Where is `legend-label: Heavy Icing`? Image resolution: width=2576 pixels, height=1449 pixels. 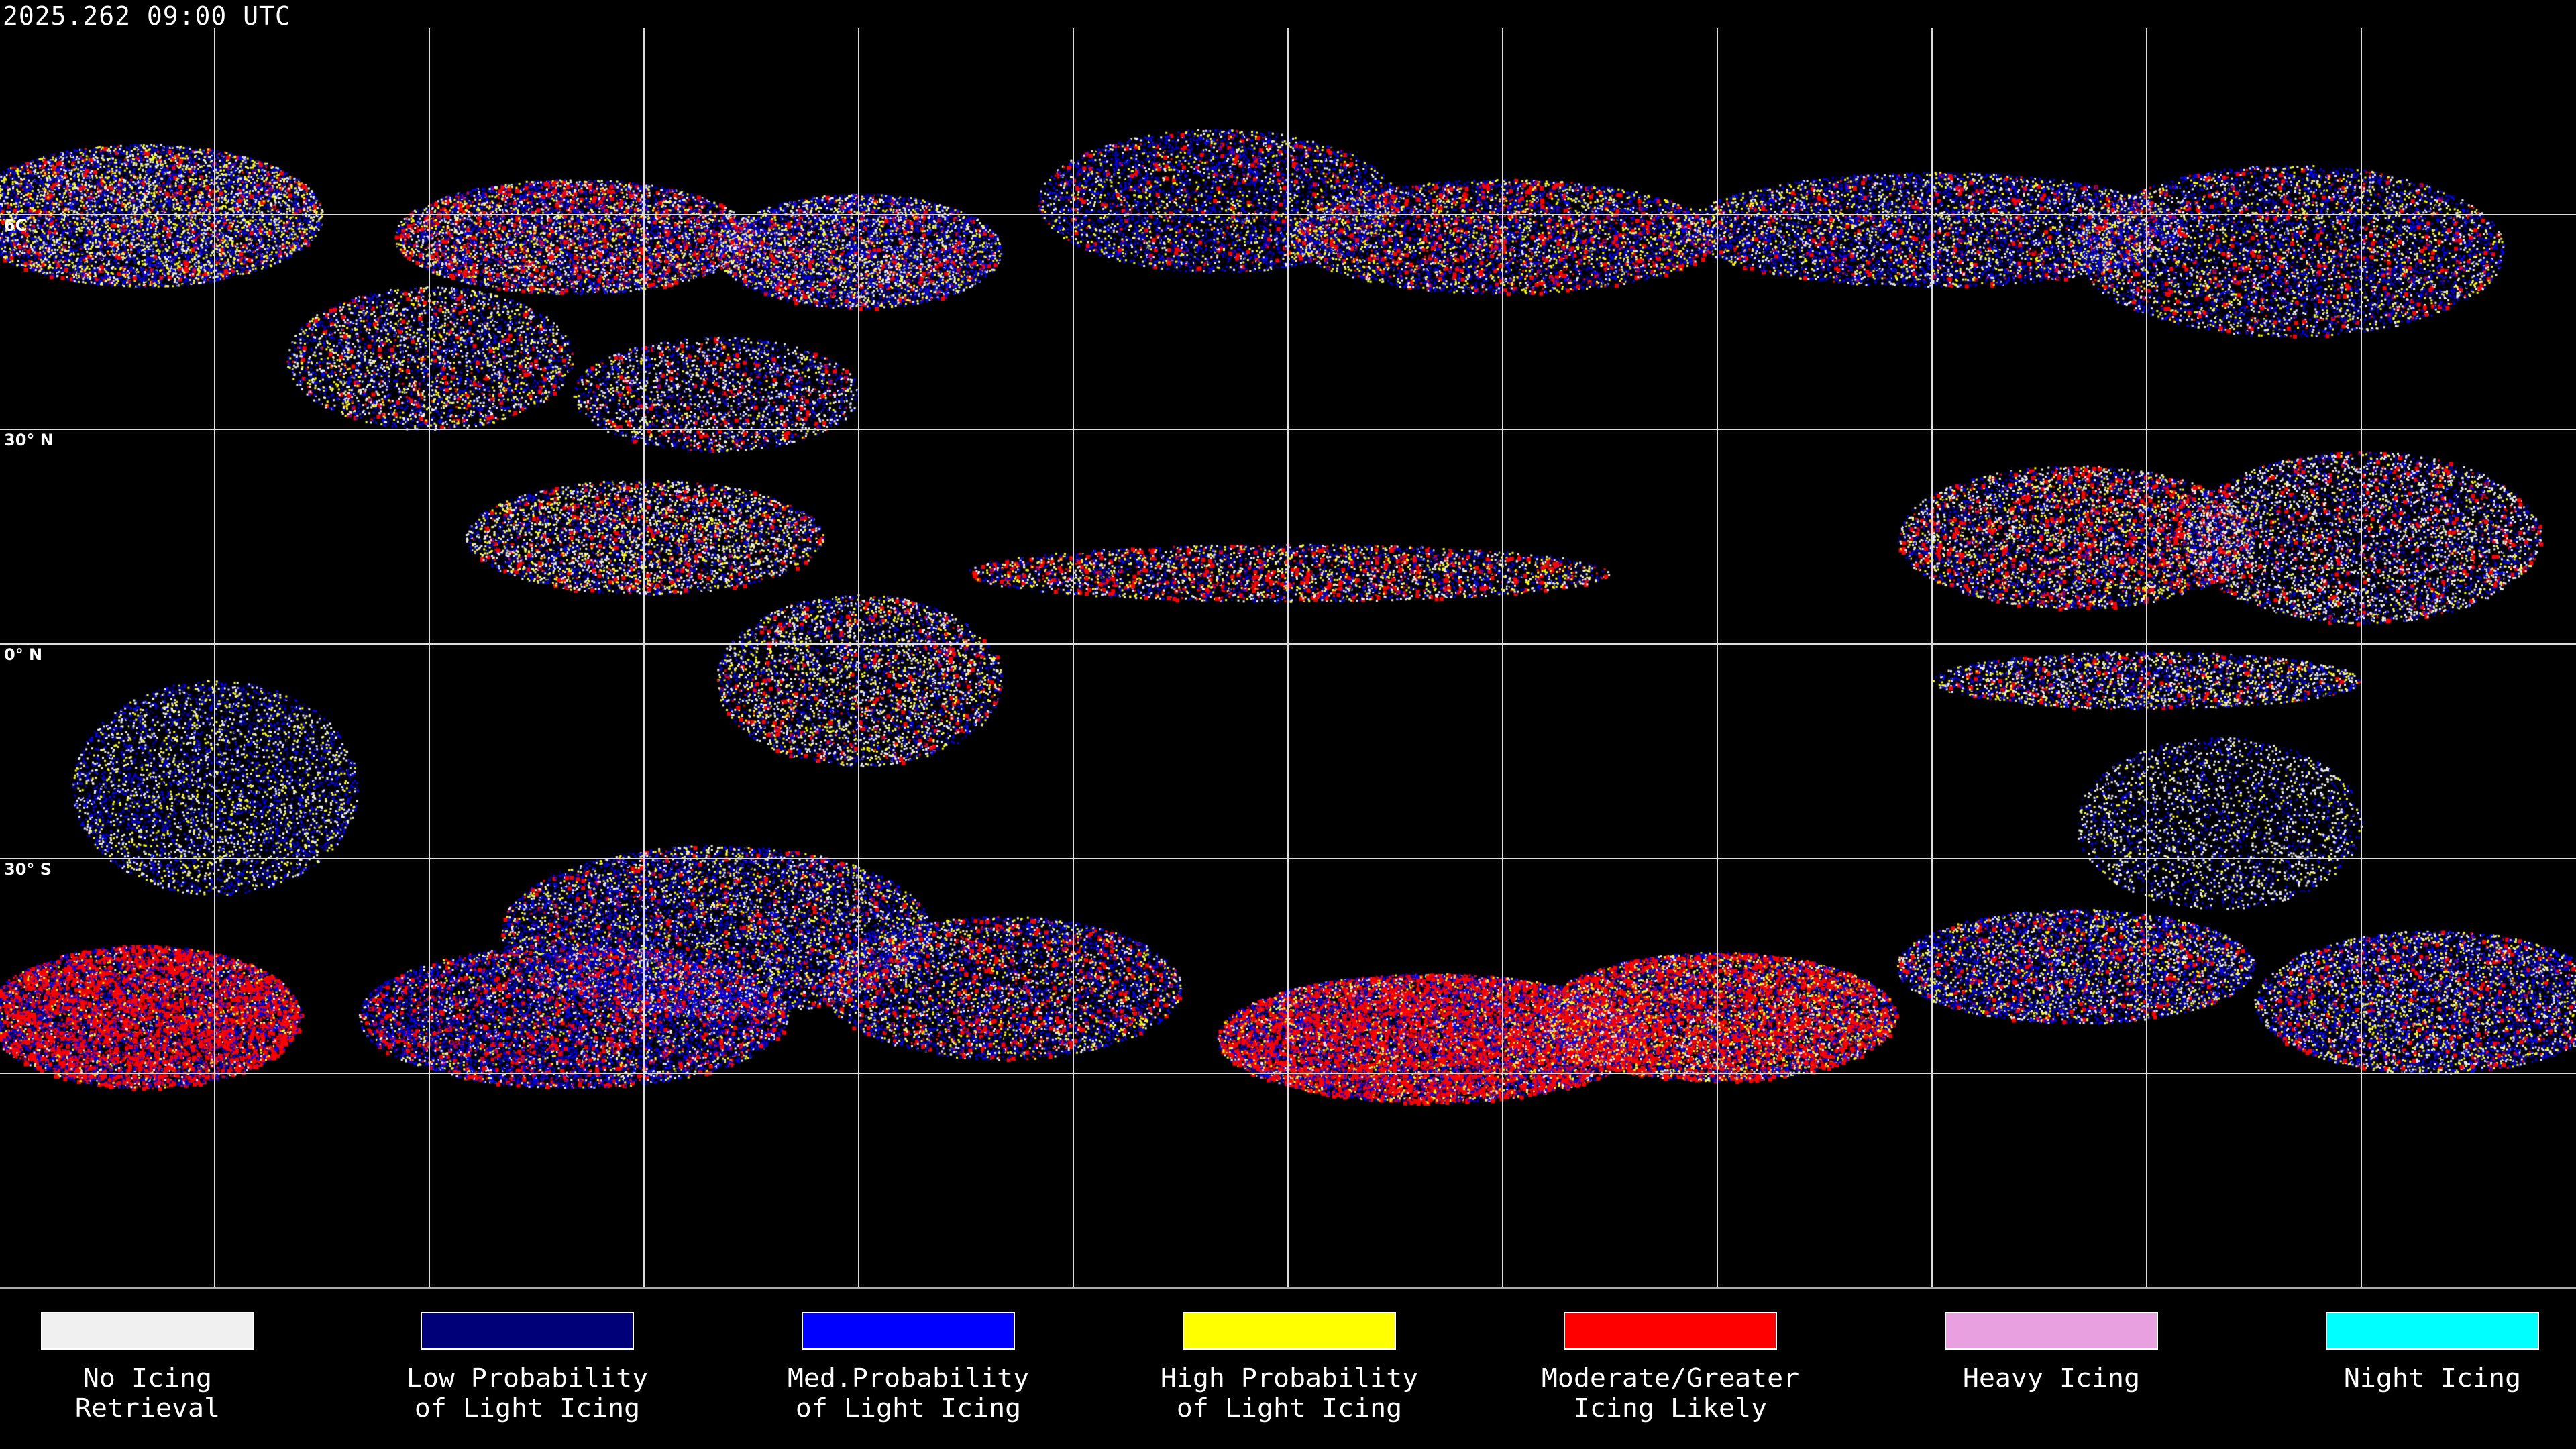 legend-label: Heavy Icing is located at coordinates (2051, 1378).